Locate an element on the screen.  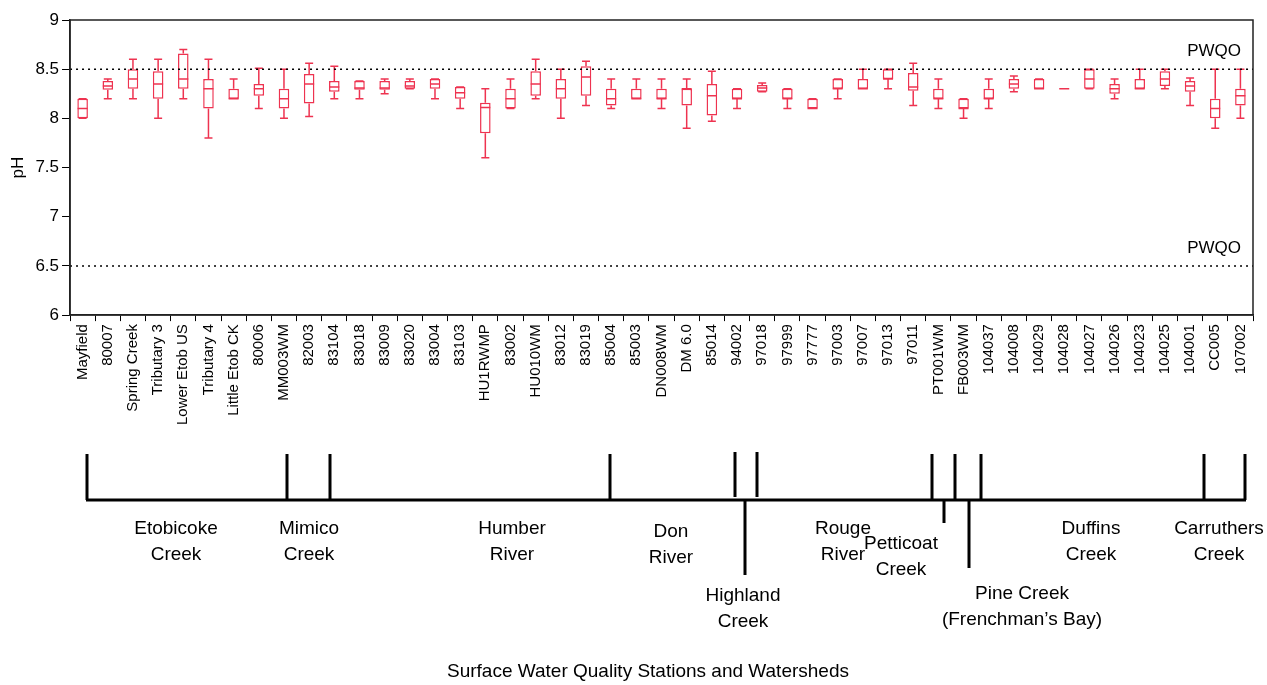
y-tick-label: 8.5 is located at coordinates (47, 68).